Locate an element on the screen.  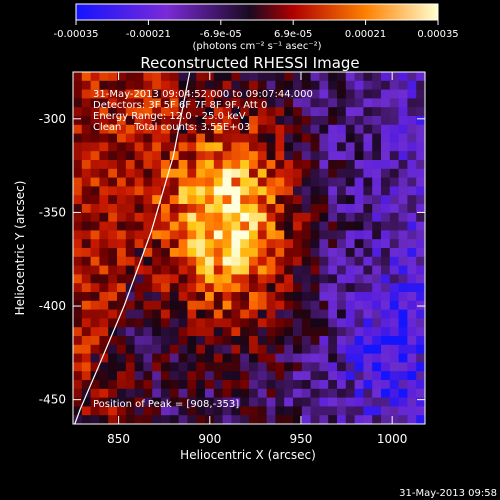
timestamp: 31-May-2013 09:58 is located at coordinates (448, 493).